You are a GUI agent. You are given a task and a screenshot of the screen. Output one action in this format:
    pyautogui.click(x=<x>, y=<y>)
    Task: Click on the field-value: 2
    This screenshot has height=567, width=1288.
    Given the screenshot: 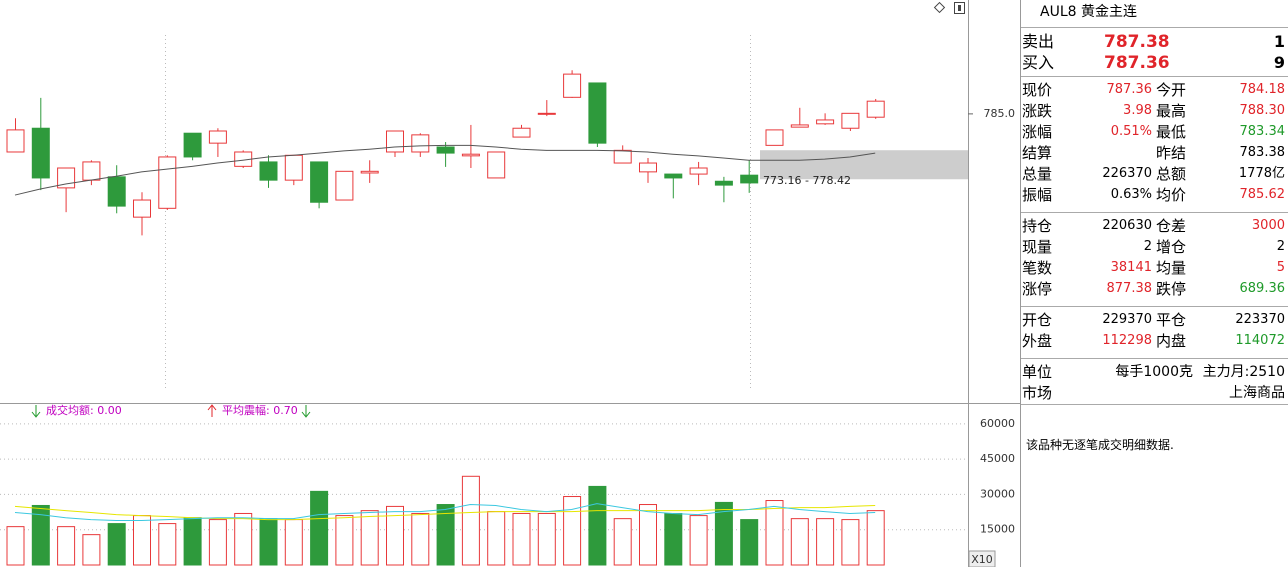 What is the action you would take?
    pyautogui.click(x=1280, y=246)
    